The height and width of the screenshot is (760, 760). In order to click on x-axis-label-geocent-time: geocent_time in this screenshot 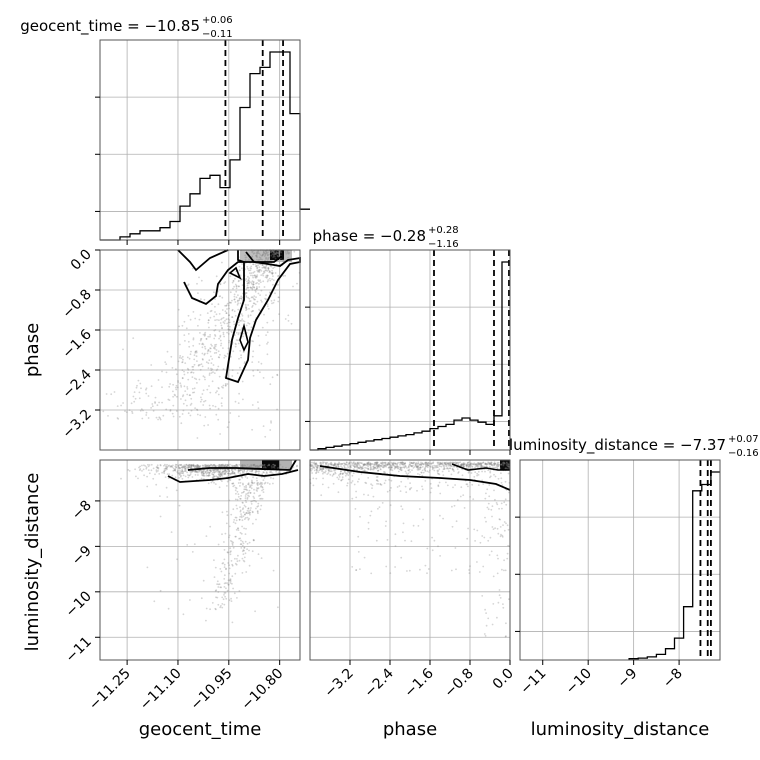, I will do `click(200, 729)`.